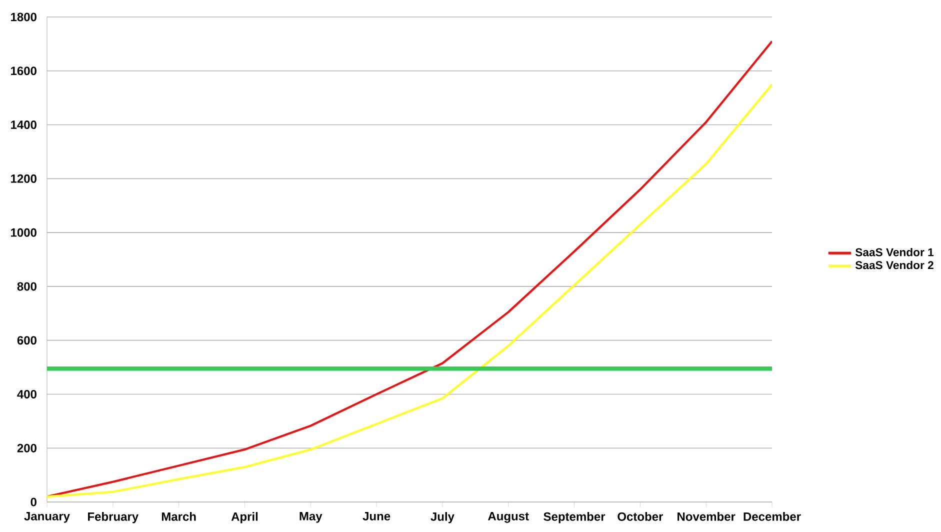  I want to click on y-tick-label: 1800, so click(23, 17).